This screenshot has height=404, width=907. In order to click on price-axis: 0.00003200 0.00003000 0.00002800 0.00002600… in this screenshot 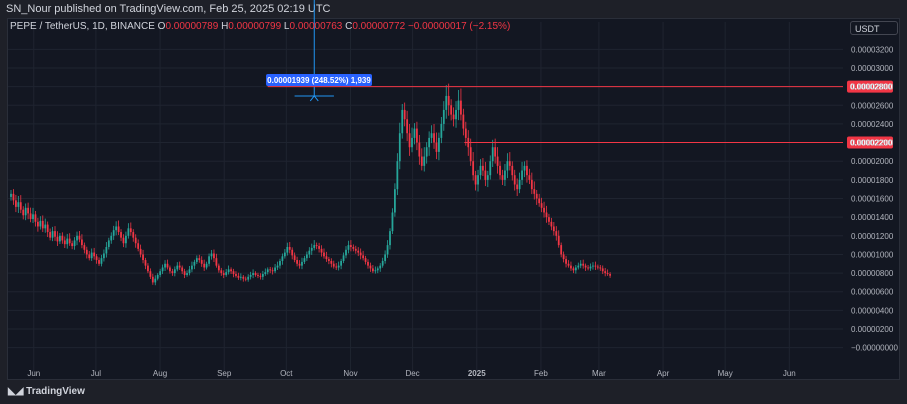, I will do `click(874, 198)`.